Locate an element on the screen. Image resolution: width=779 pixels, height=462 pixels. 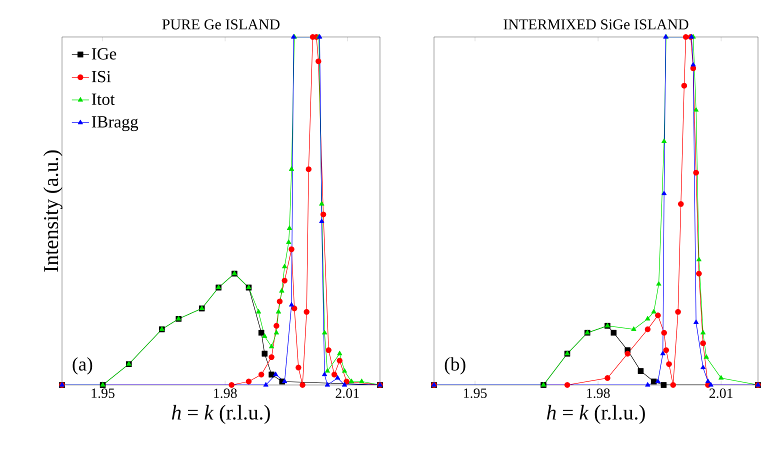
y-axis-title: Intensity (a.u.) is located at coordinates (52, 211).